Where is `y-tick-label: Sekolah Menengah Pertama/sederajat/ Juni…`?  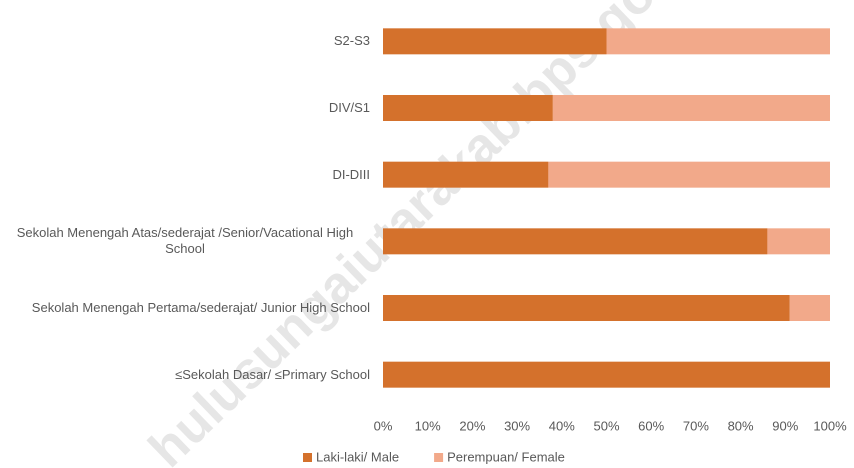
y-tick-label: Sekolah Menengah Pertama/sederajat/ Juni… is located at coordinates (185, 308).